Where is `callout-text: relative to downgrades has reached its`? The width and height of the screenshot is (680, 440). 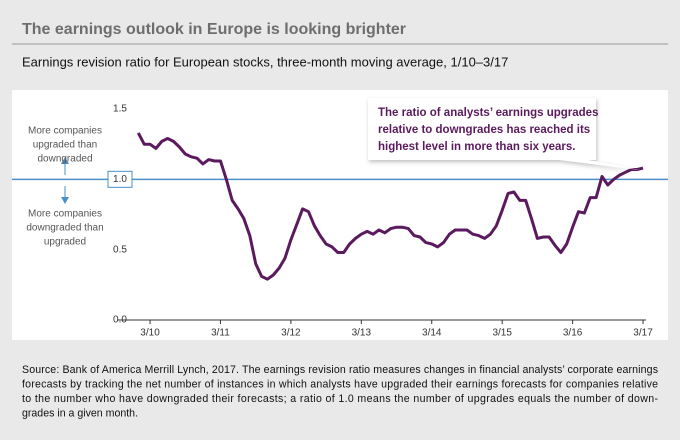 callout-text: relative to downgrades has reached its is located at coordinates (484, 130).